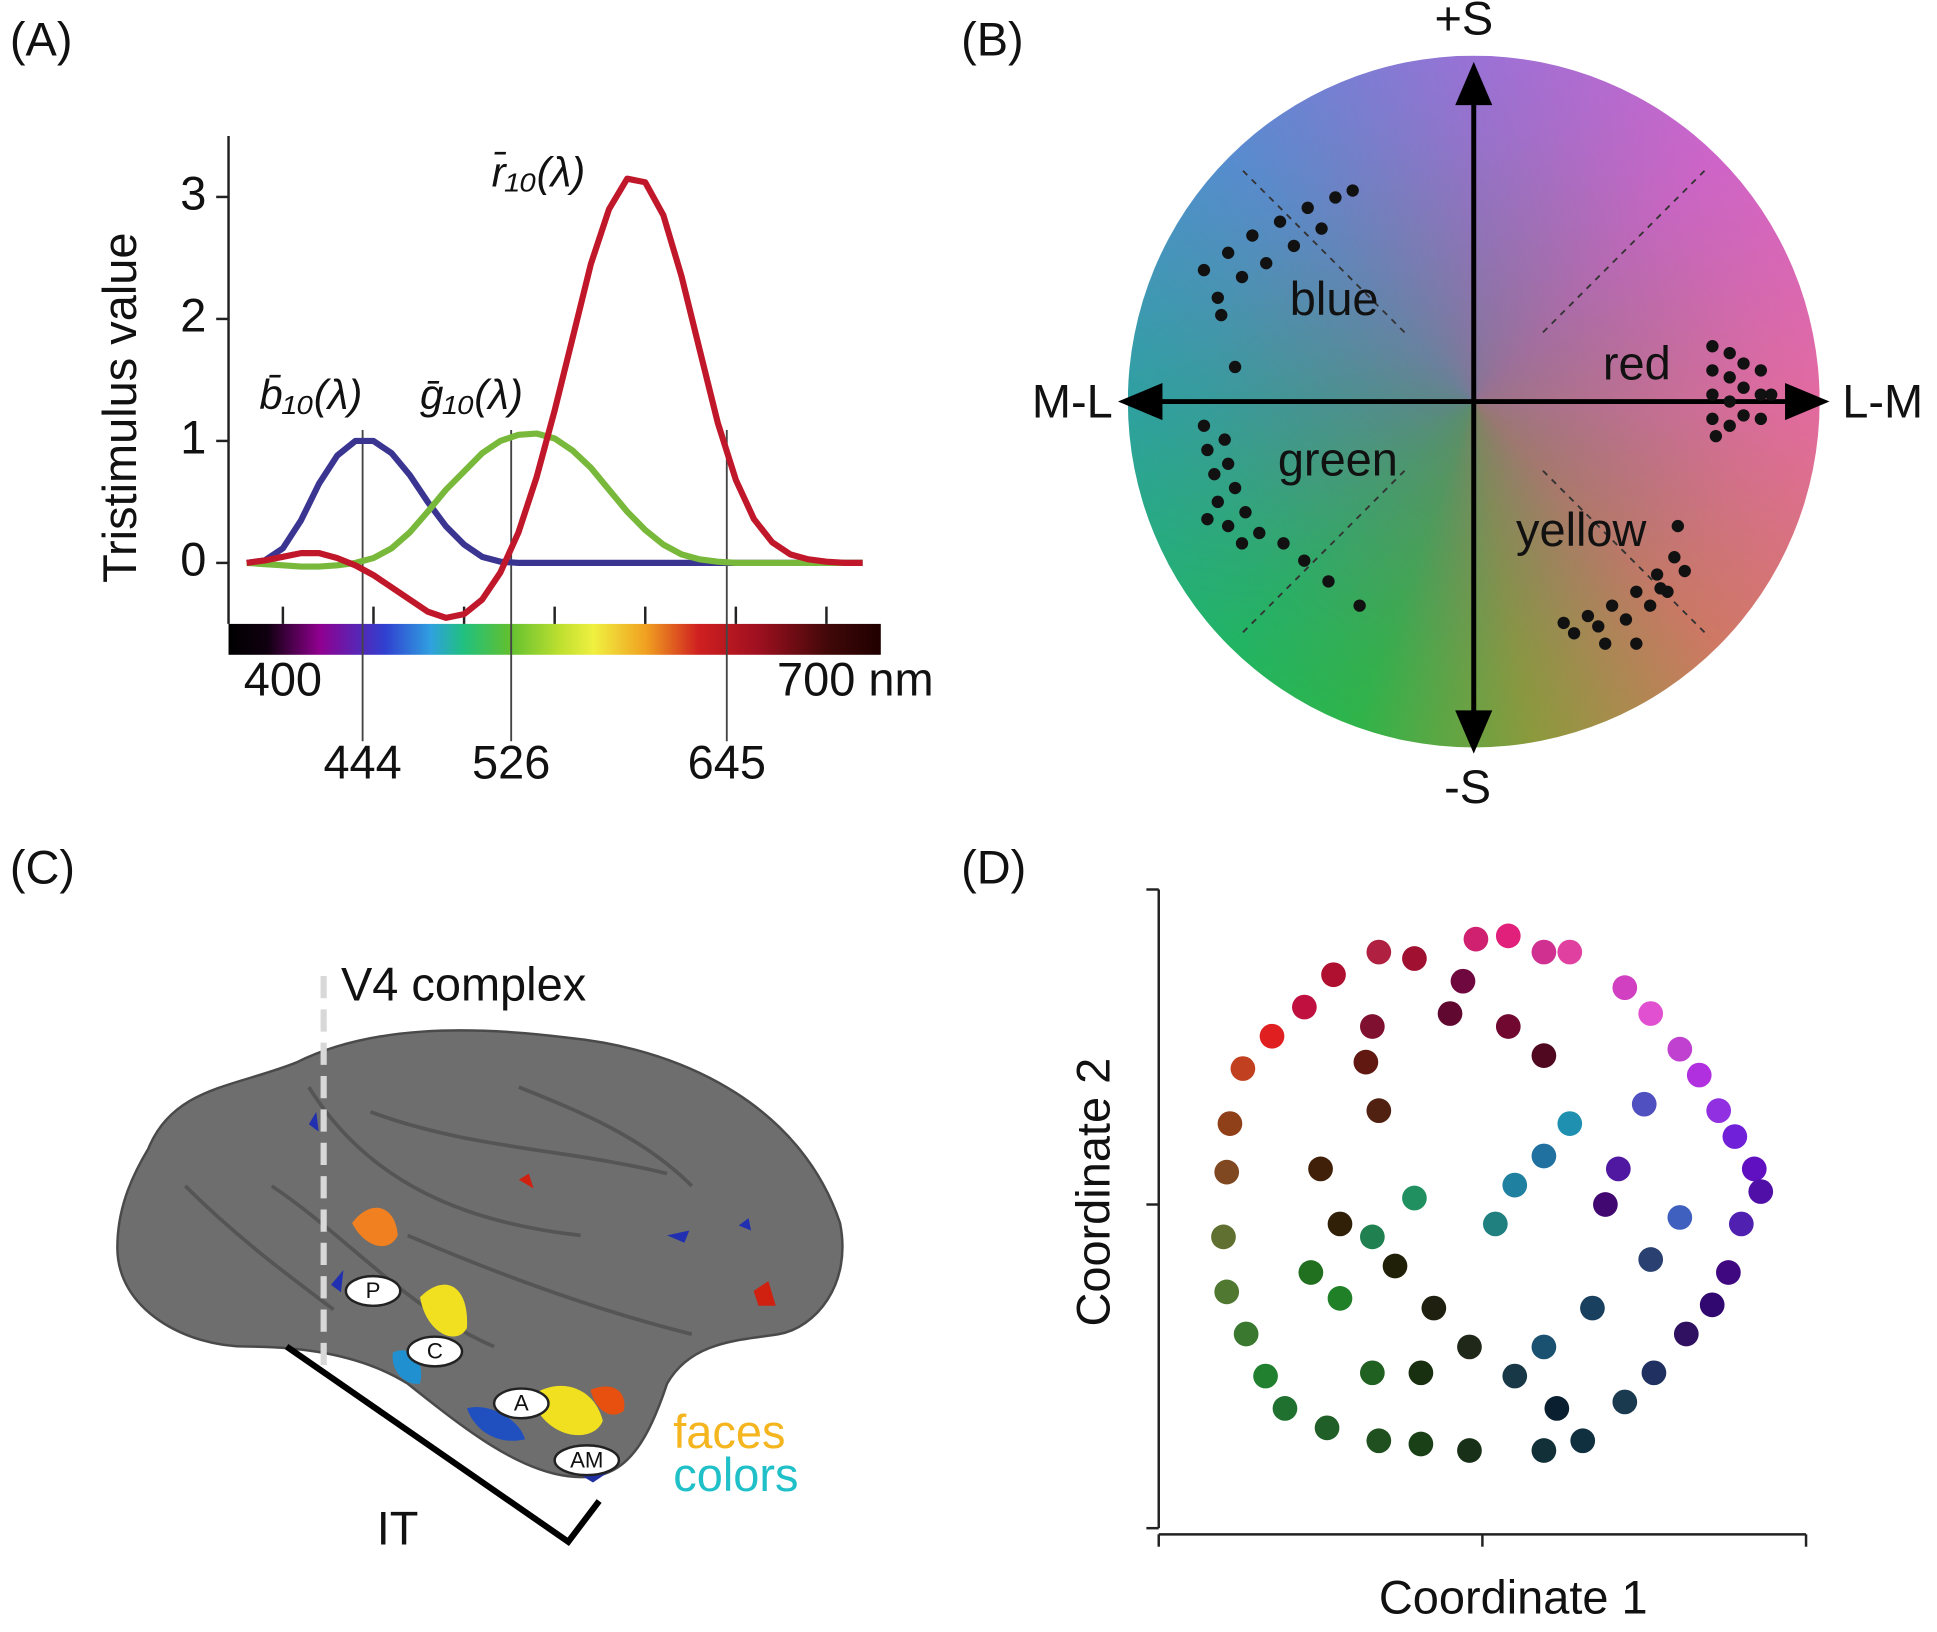 This screenshot has width=1937, height=1632. Describe the element at coordinates (992, 40) in the screenshot. I see `panel-label: (B)` at that location.